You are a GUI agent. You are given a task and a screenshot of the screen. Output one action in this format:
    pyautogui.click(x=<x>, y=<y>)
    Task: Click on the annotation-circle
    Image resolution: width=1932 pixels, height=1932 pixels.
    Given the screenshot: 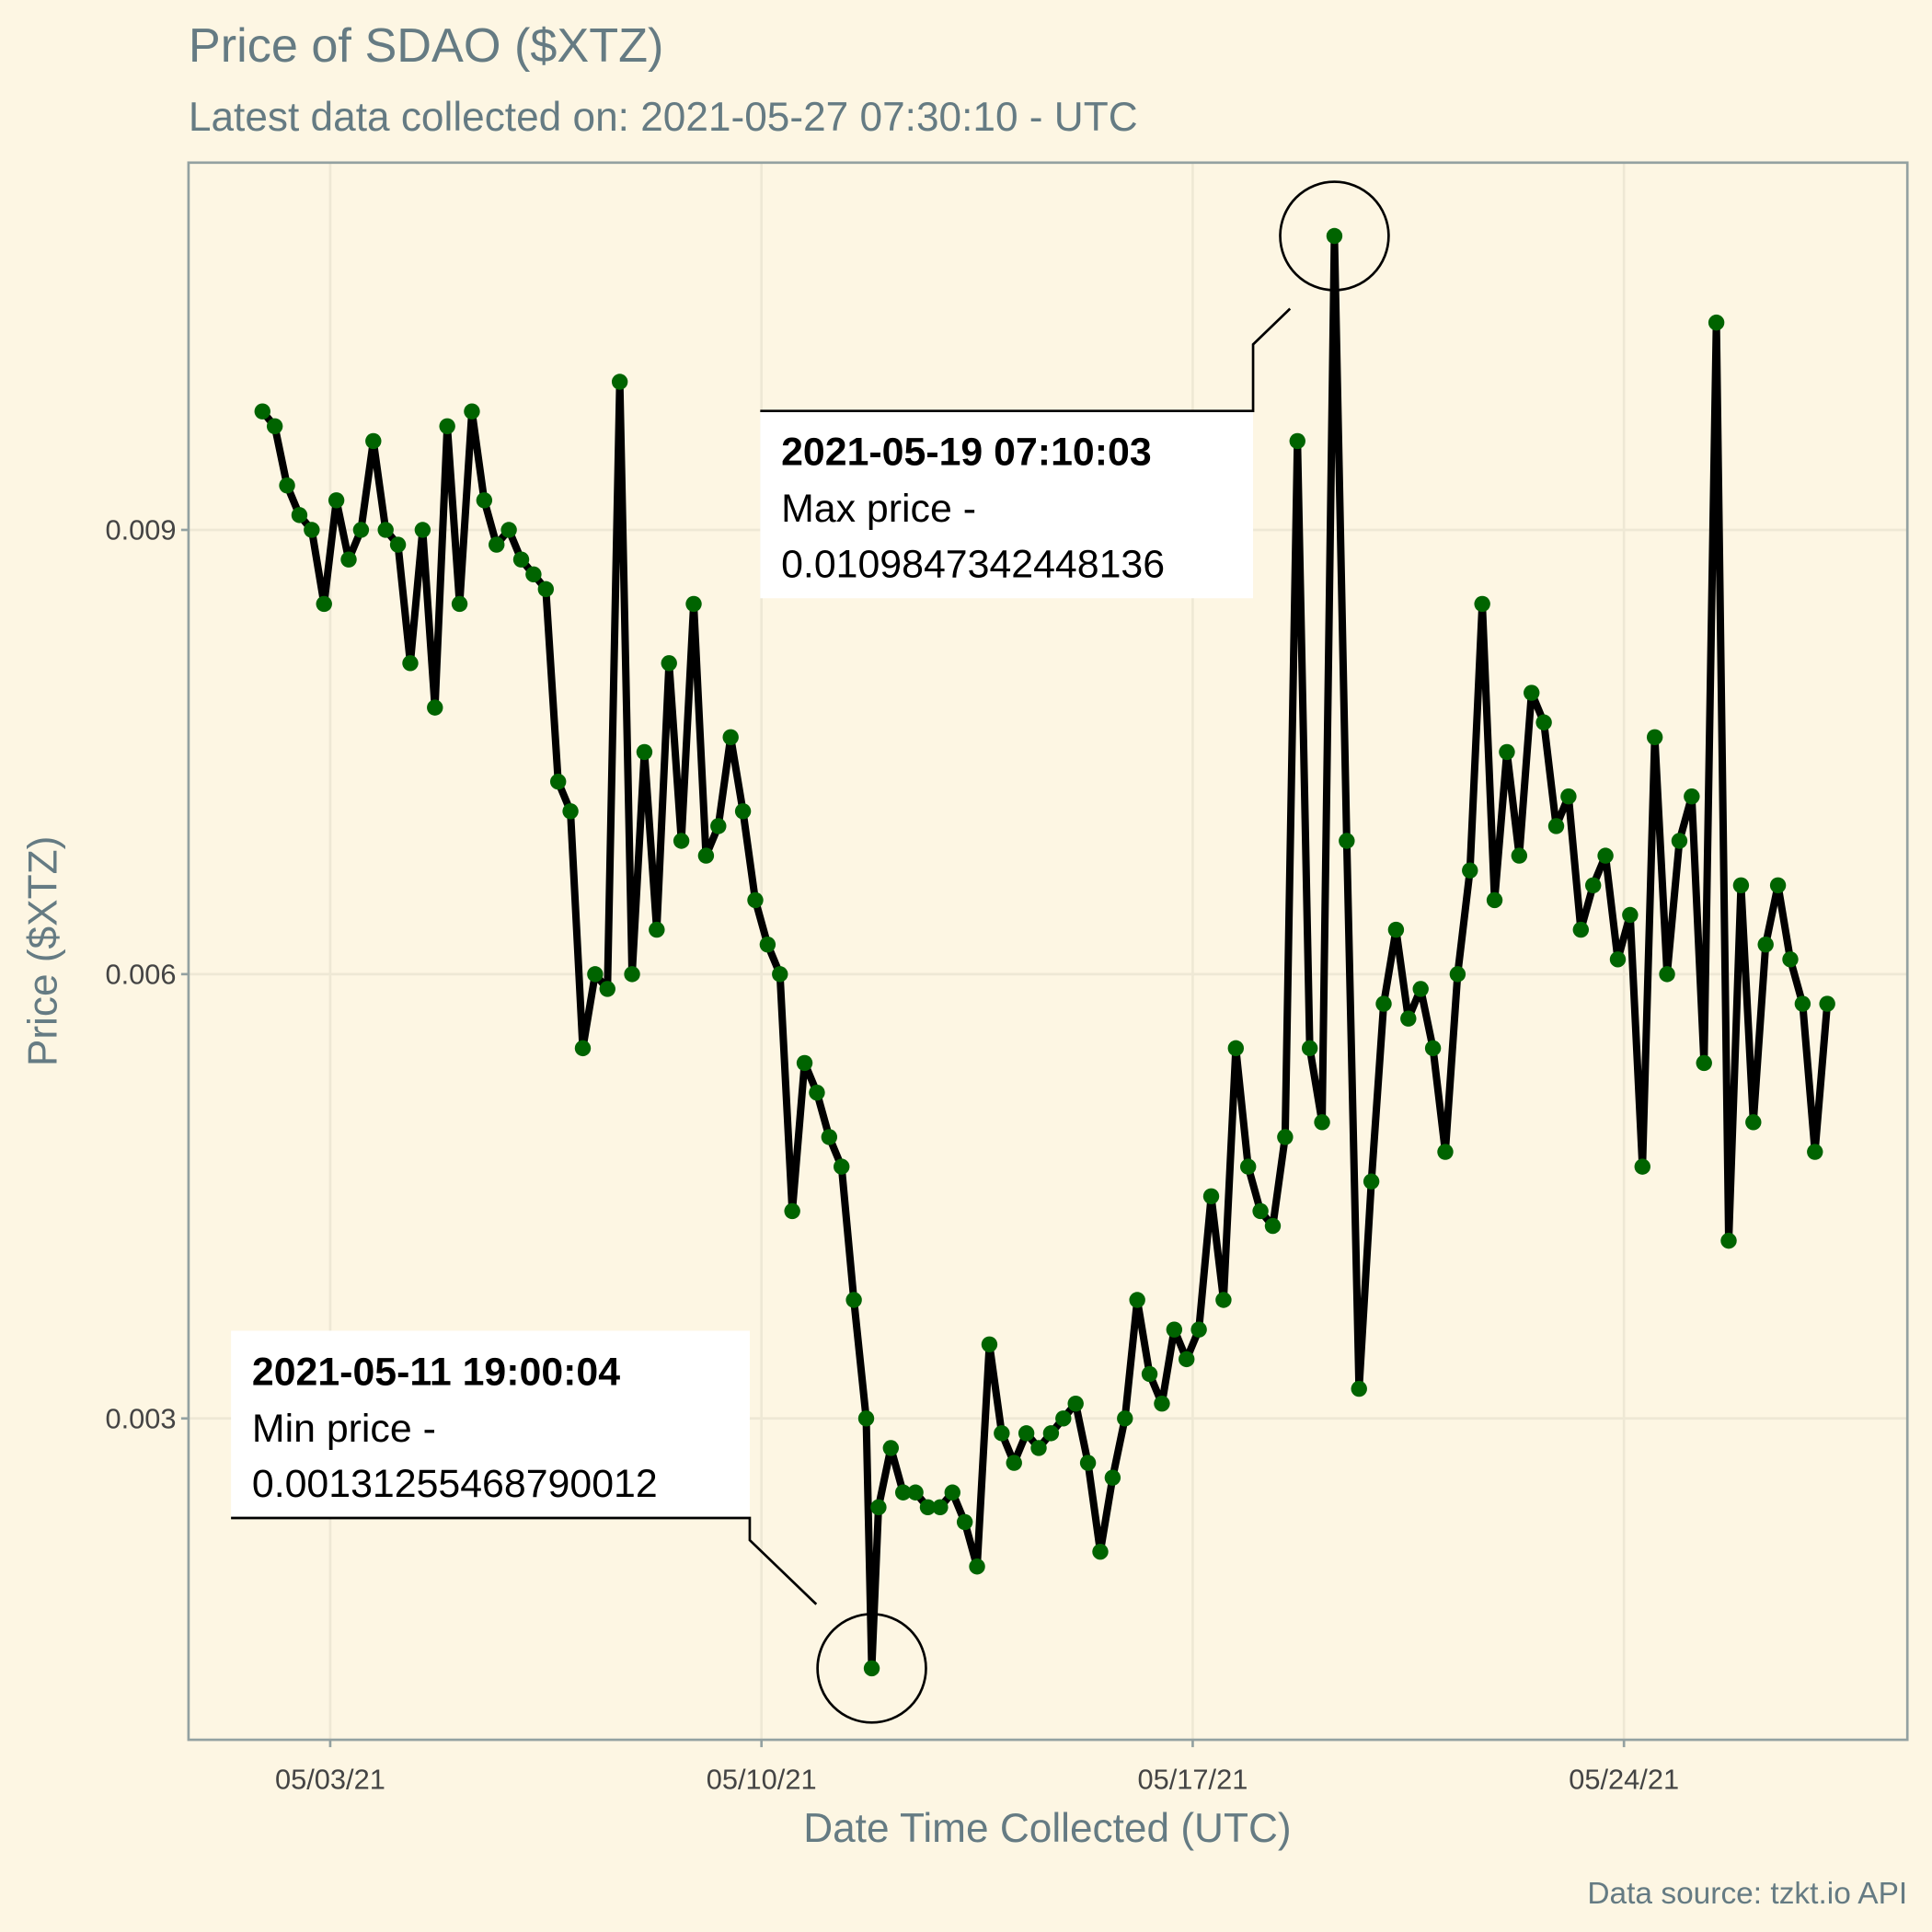 What is the action you would take?
    pyautogui.click(x=1334, y=236)
    